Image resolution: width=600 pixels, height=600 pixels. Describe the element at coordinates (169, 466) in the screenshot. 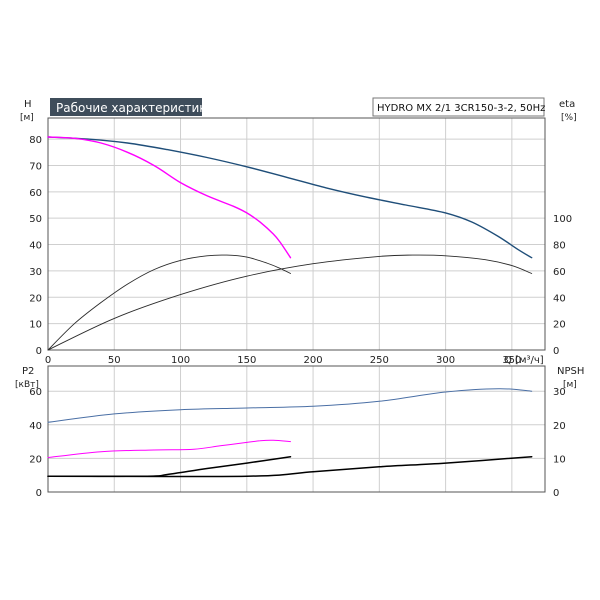

I see `series-line-npsh_one_pump` at that location.